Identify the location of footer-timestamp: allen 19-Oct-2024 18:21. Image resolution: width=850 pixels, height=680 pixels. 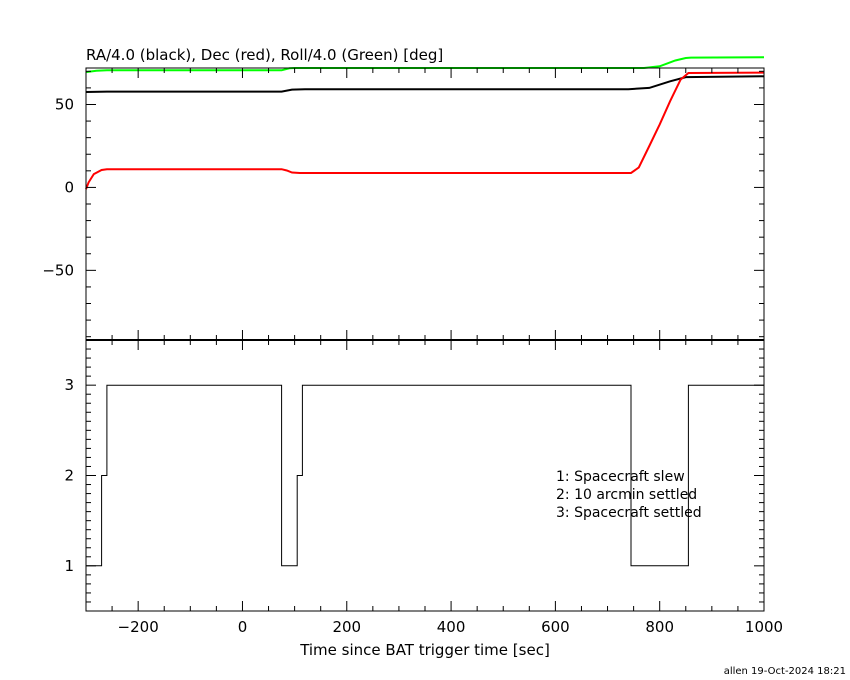
(785, 671).